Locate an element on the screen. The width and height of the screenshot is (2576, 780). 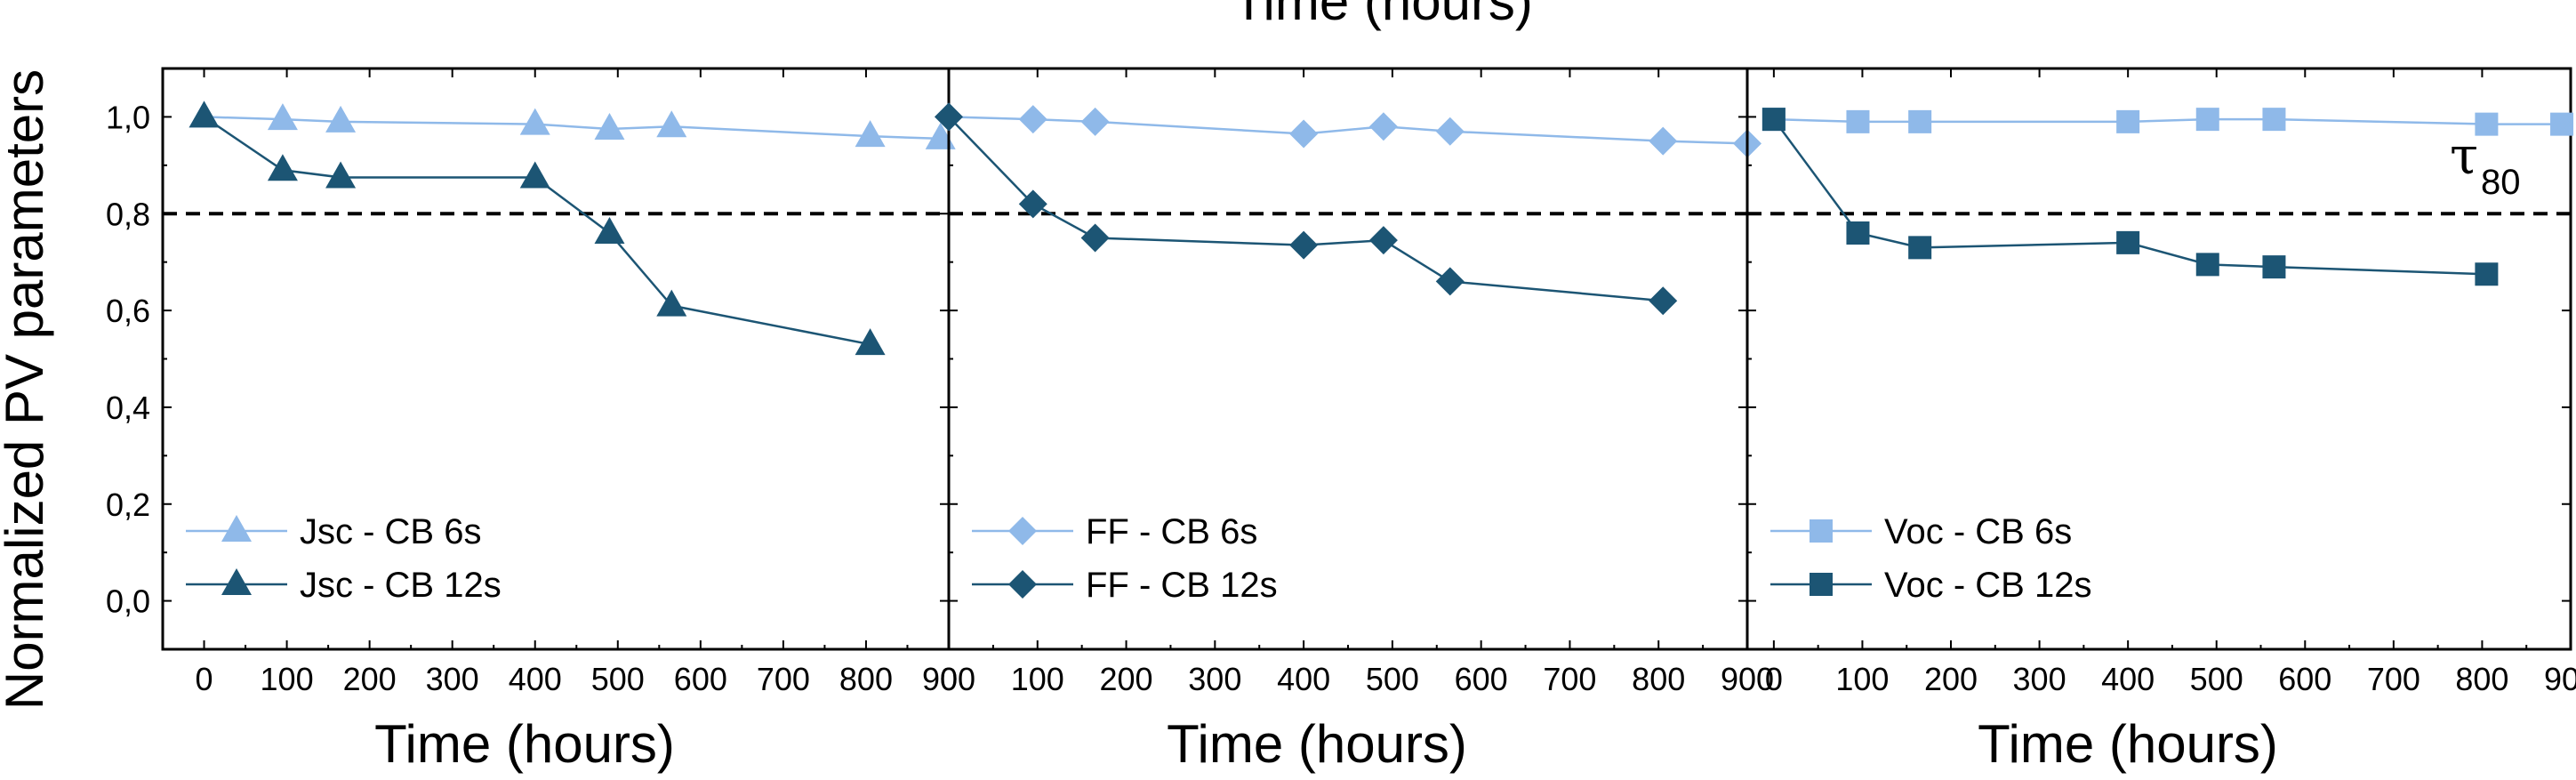
cropped-top-title: Time (hours) is located at coordinates (1382, 15).